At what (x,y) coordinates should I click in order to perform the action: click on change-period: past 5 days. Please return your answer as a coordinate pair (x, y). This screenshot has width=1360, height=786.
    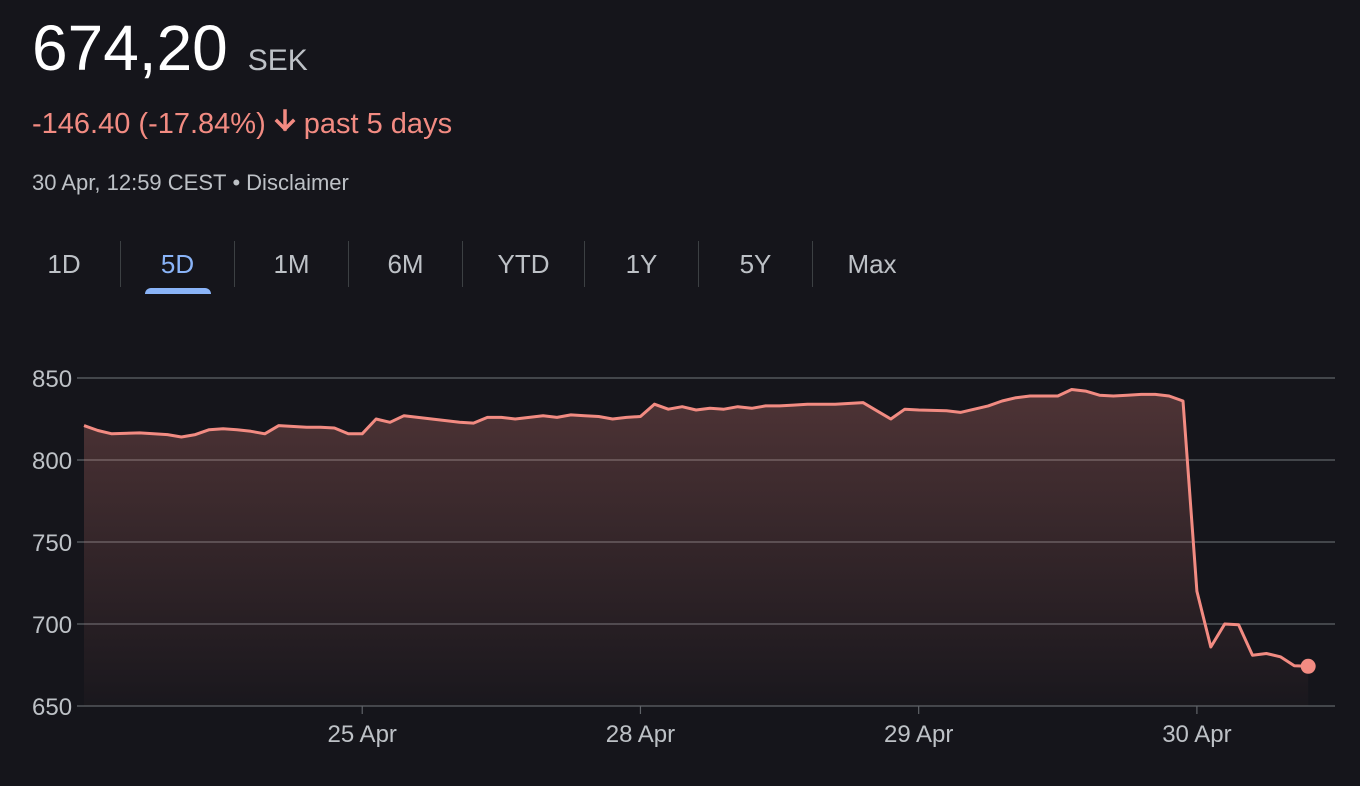
    Looking at the image, I should click on (378, 124).